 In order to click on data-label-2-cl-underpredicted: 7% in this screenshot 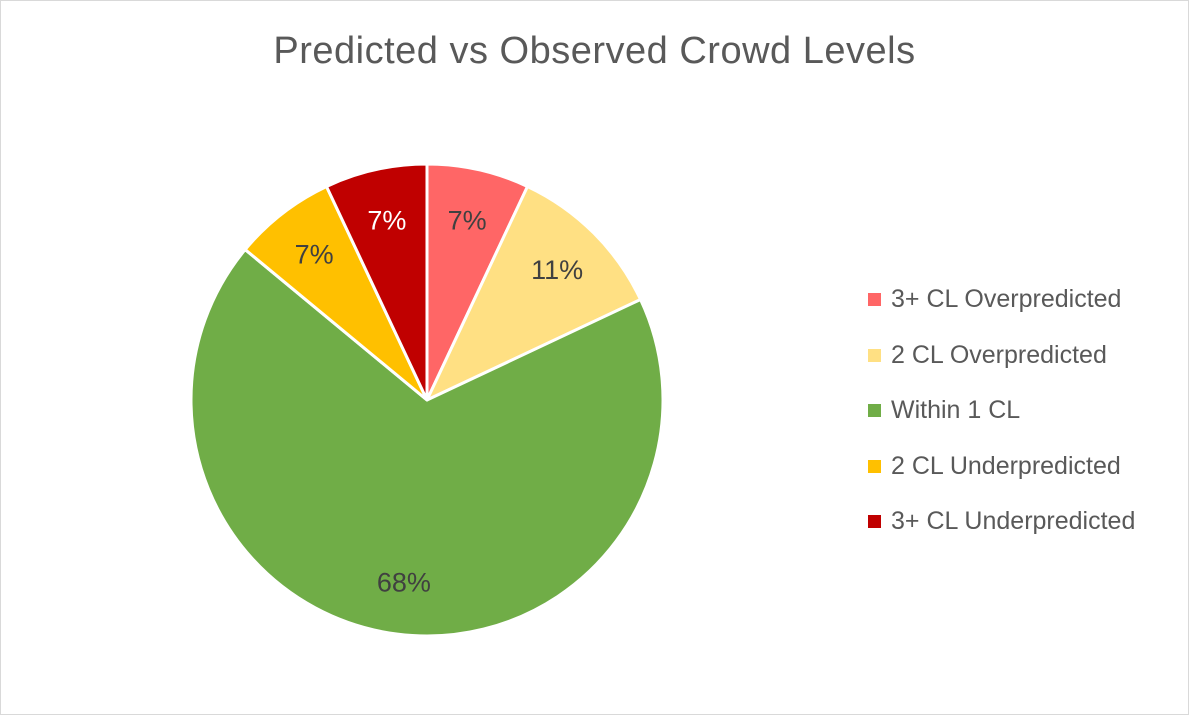, I will do `click(314, 255)`.